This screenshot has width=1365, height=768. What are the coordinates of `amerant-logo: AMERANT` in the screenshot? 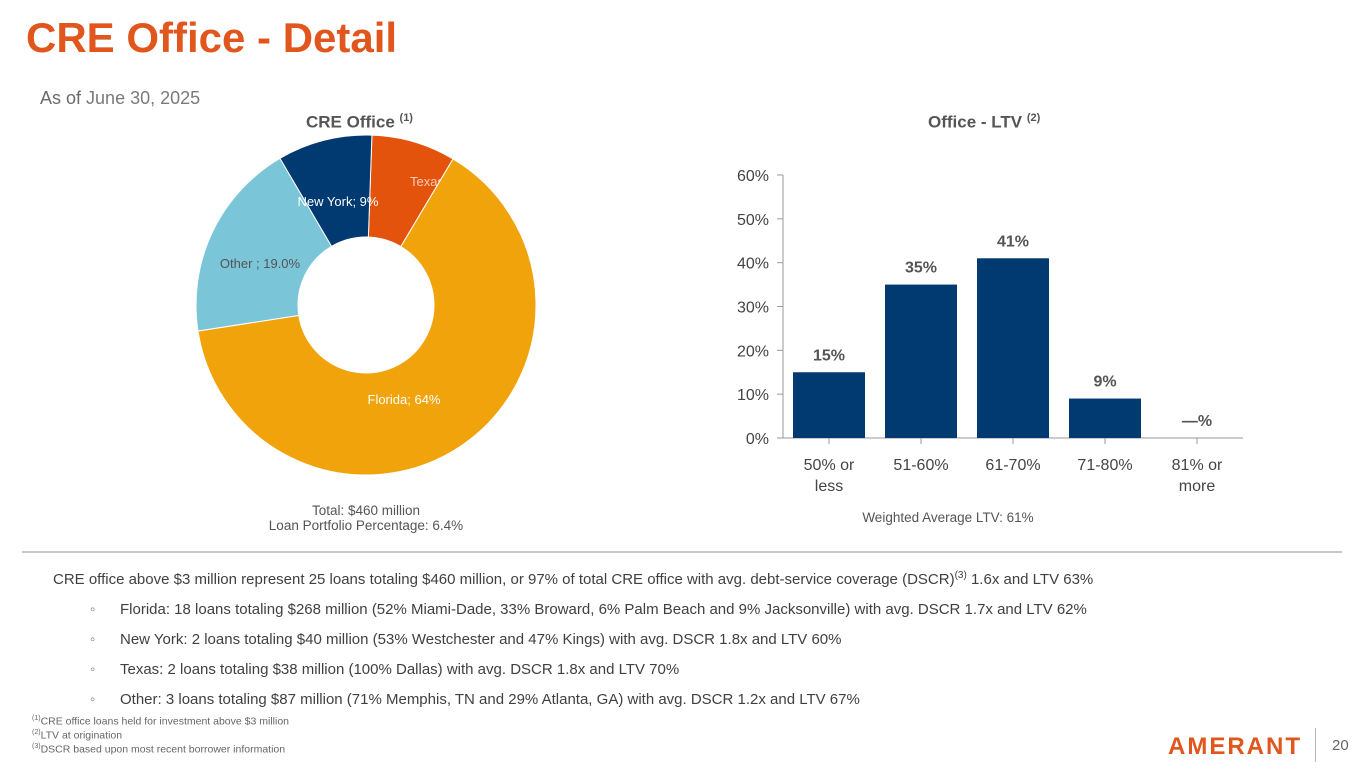 It's located at (1235, 746).